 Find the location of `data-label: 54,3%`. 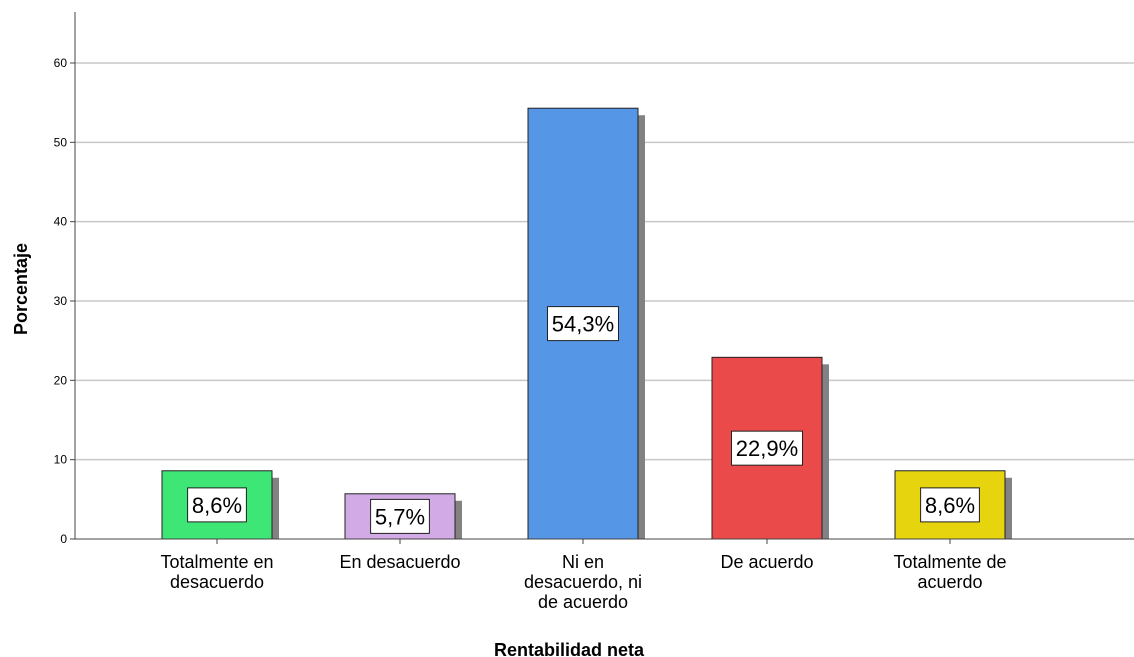

data-label: 54,3% is located at coordinates (583, 324).